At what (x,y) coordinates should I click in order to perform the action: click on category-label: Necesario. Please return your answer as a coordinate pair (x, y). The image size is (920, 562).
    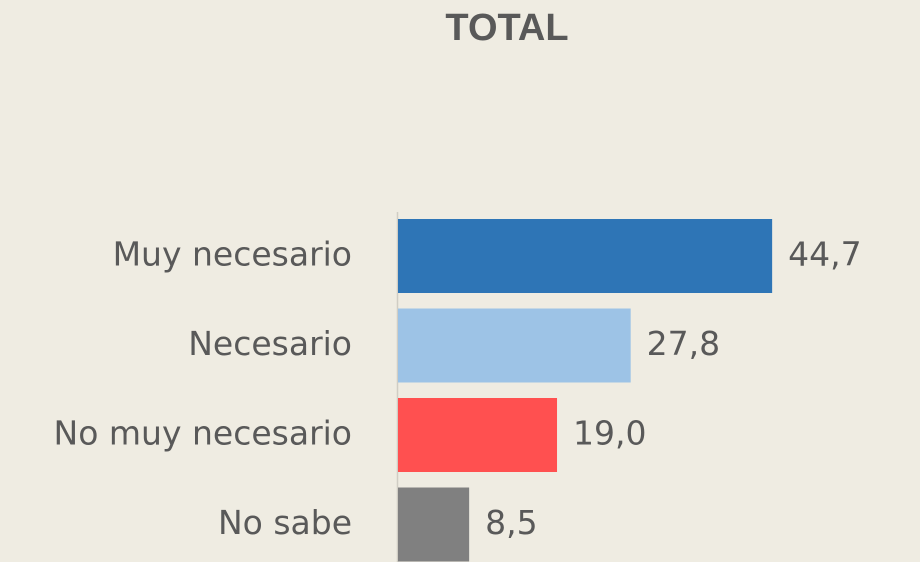
    Looking at the image, I should click on (270, 343).